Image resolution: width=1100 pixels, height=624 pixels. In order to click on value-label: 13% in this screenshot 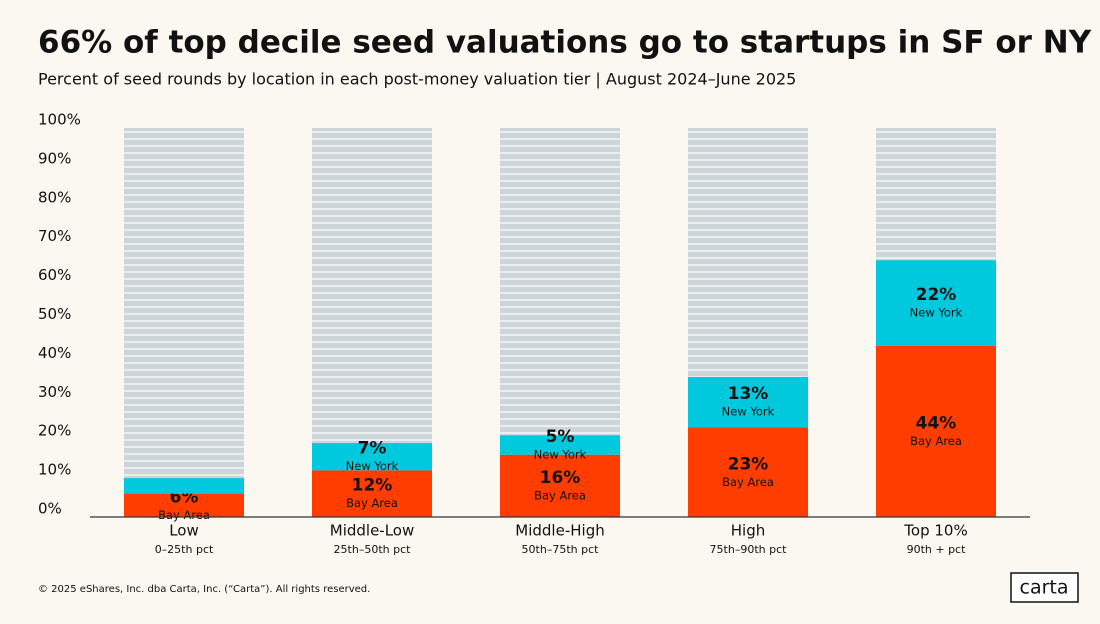, I will do `click(748, 394)`.